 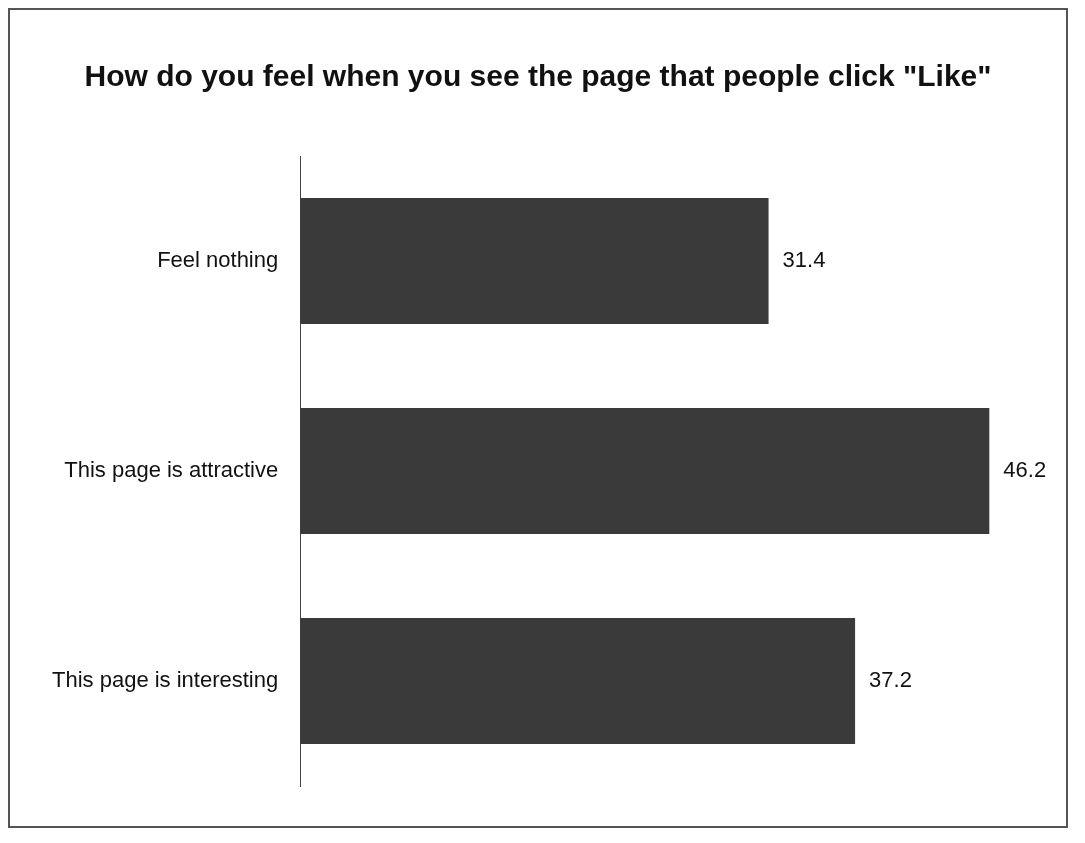 What do you see at coordinates (538, 76) in the screenshot?
I see `chart-title: How do you feel when you see the page that people click "Like"` at bounding box center [538, 76].